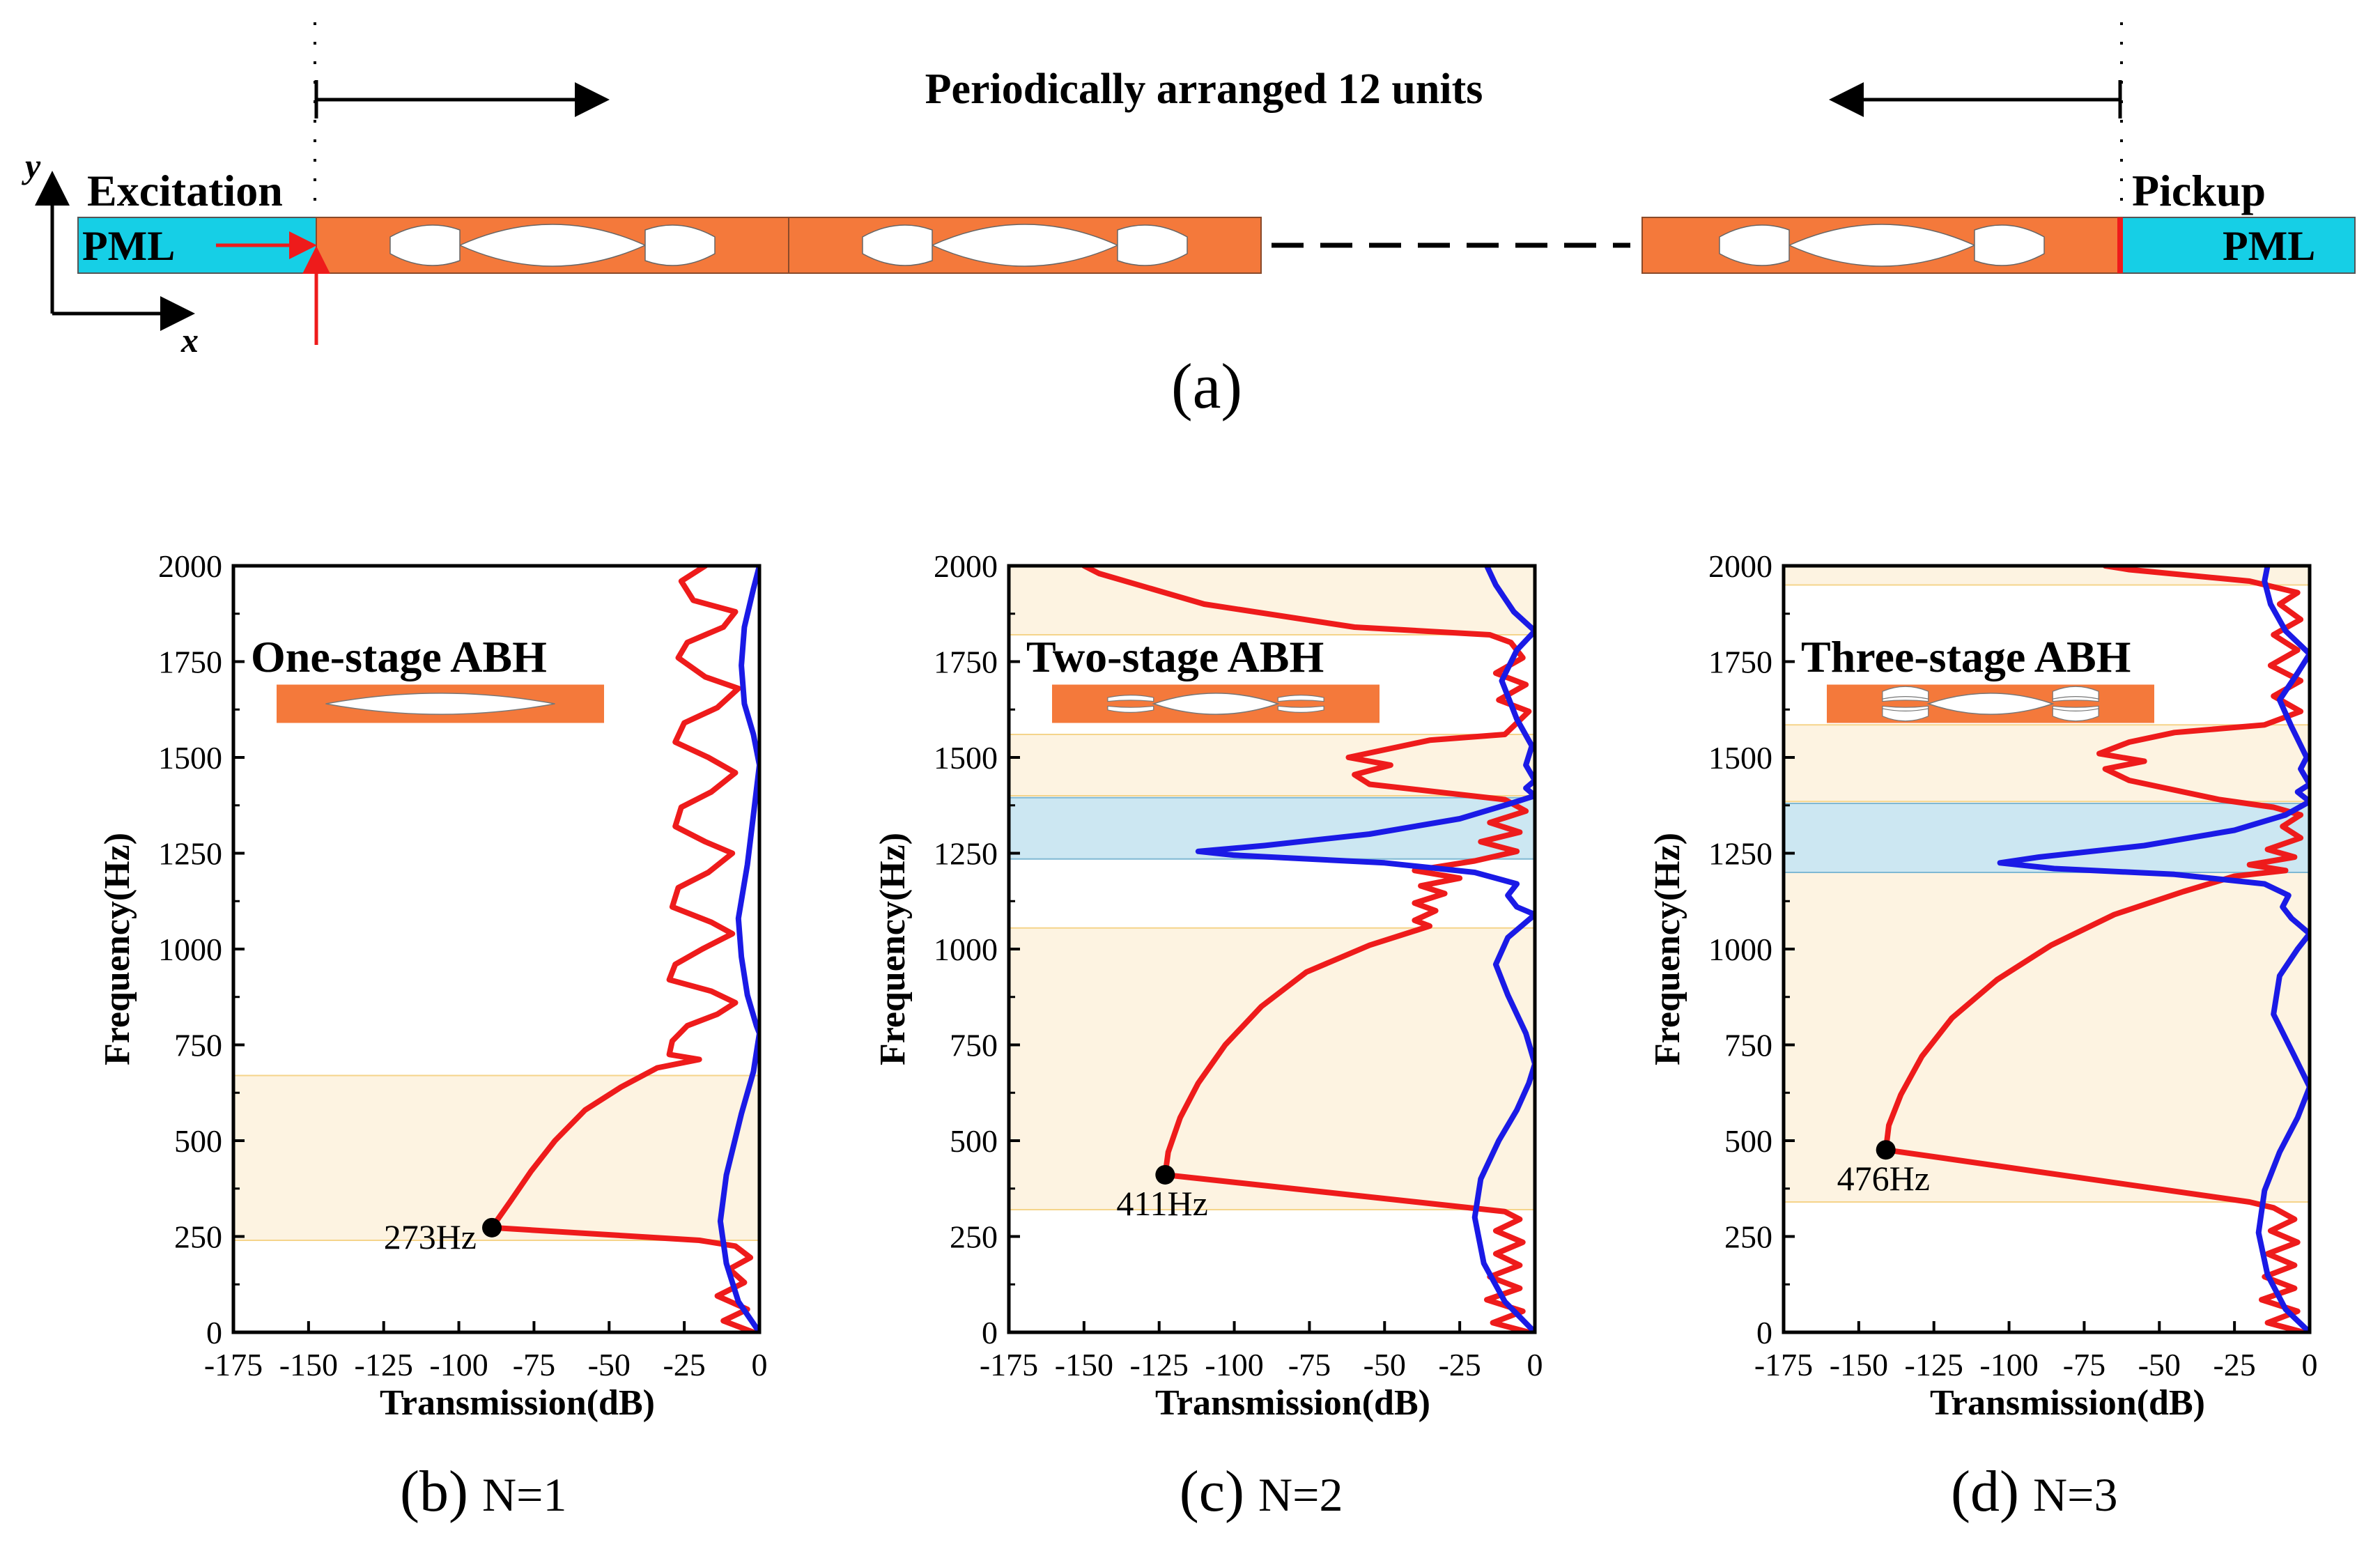  I want to click on axis-x-label: x, so click(189, 340).